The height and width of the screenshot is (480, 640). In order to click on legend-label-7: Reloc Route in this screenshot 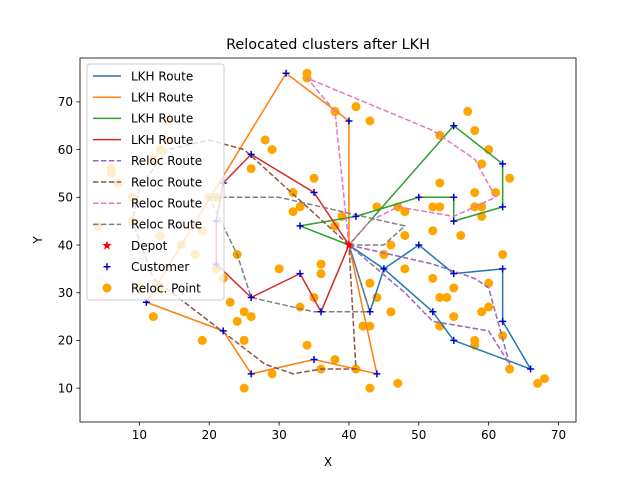, I will do `click(166, 225)`.